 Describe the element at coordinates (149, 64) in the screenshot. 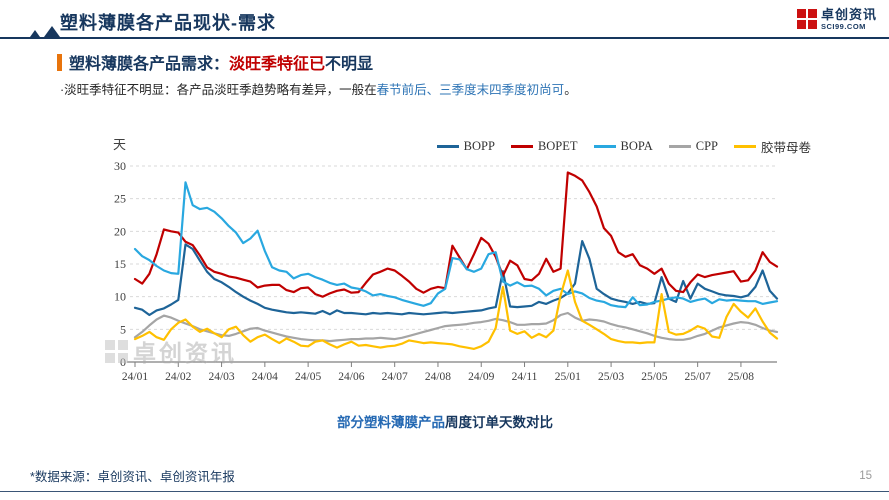

I see `section-heading-prefix: 塑料薄膜各产品需求：` at that location.